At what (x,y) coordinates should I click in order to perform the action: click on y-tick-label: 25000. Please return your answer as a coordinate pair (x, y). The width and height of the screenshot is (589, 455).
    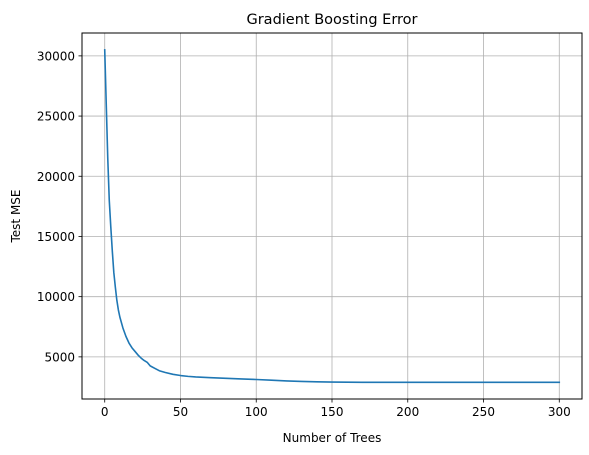
    Looking at the image, I should click on (56, 117).